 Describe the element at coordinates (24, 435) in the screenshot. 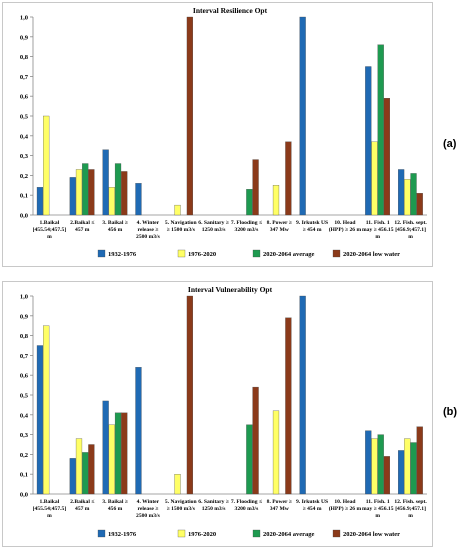

I see `y-tick-label: 0,3` at that location.